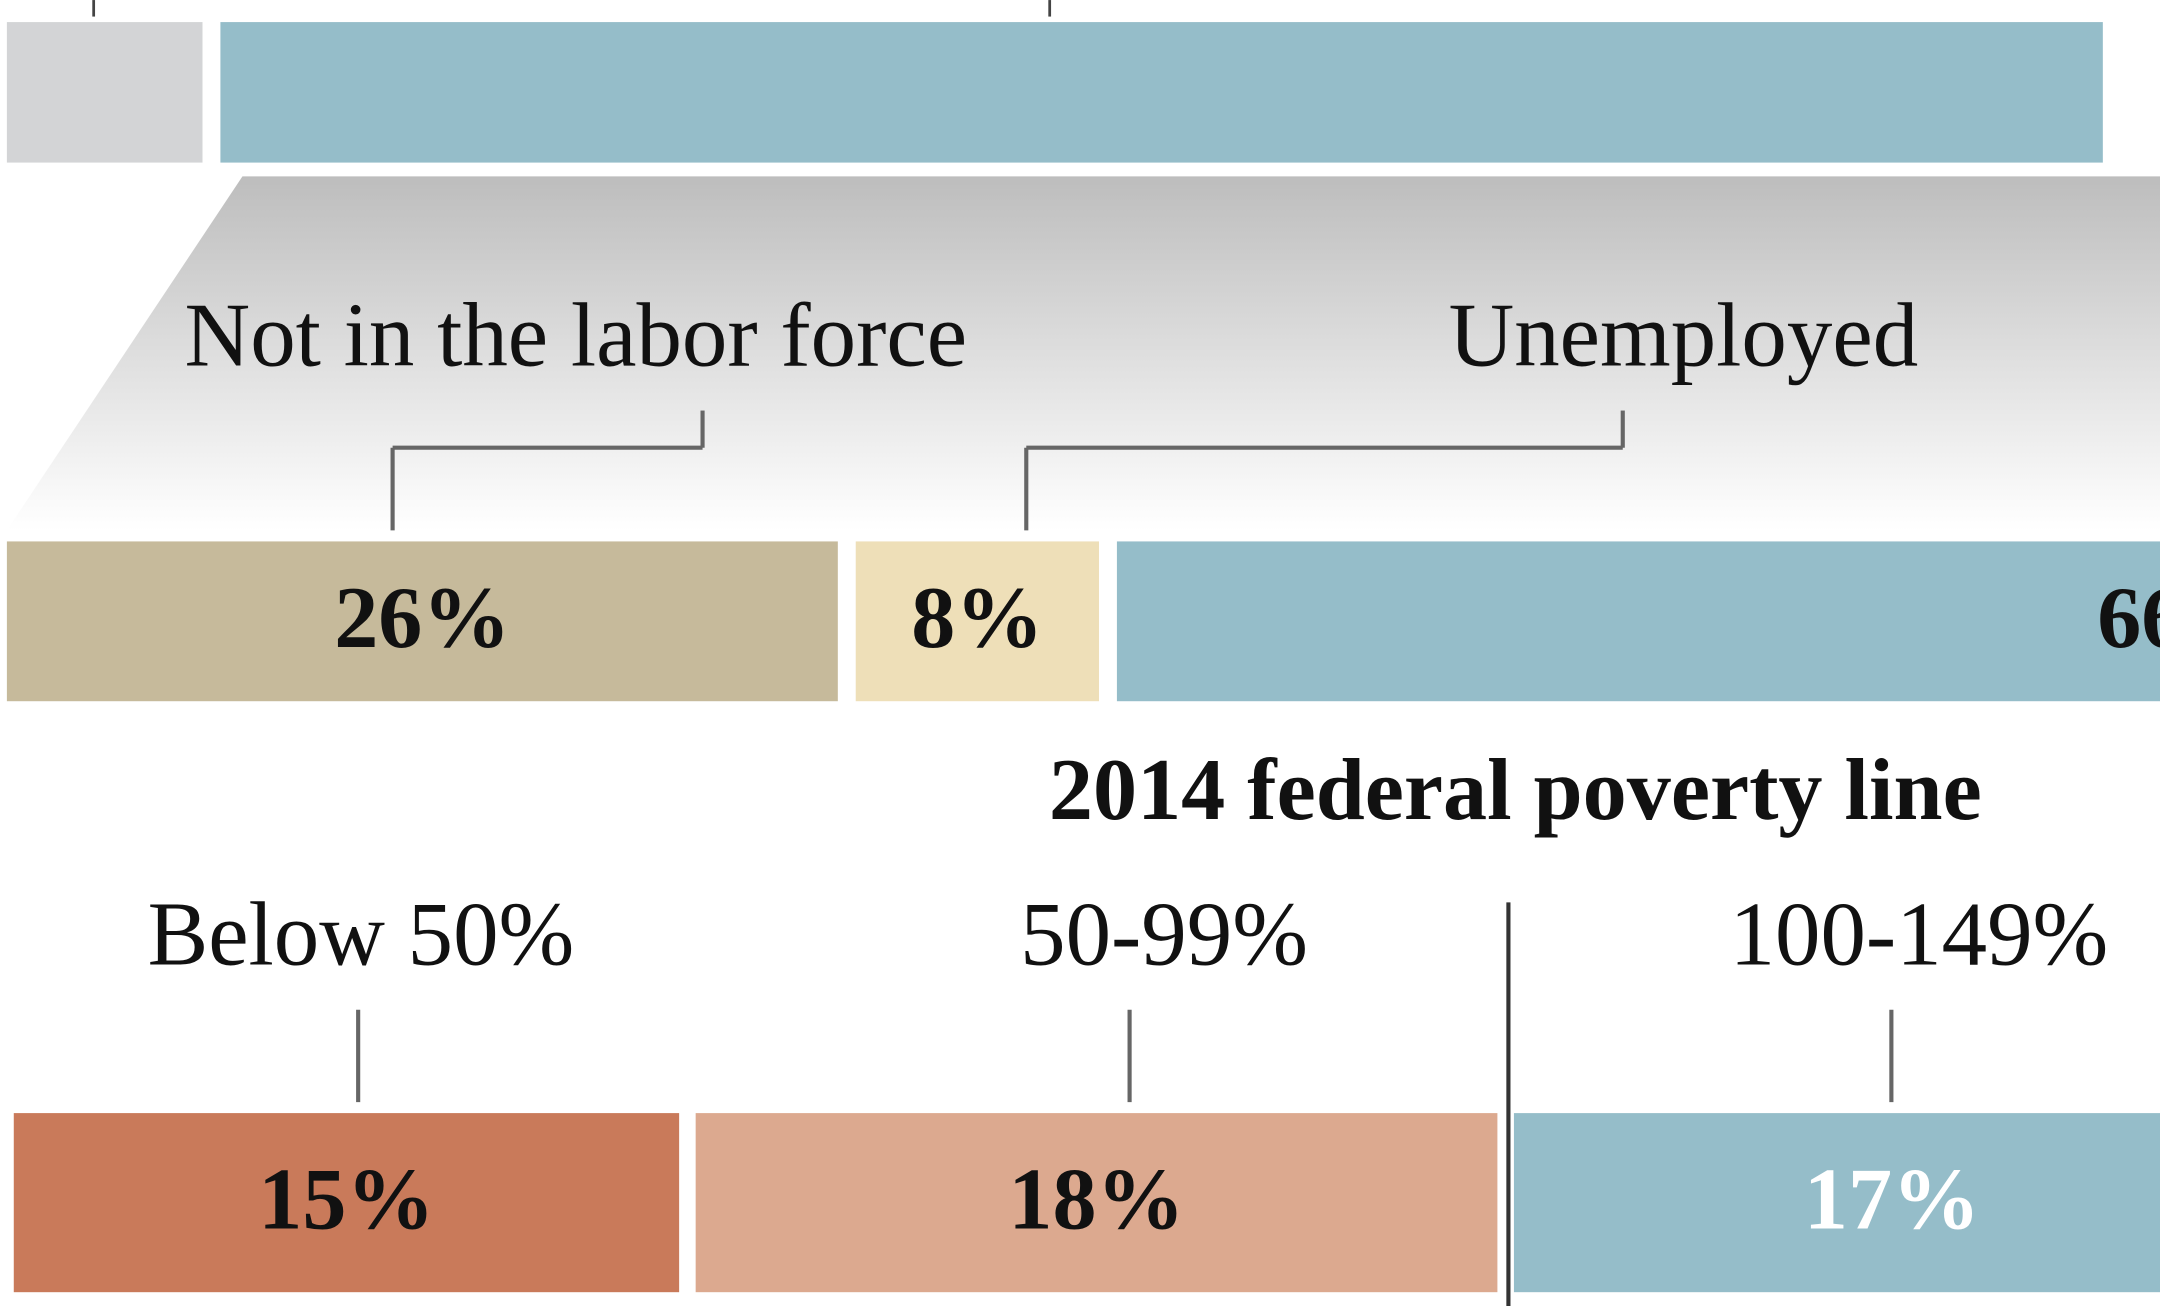 Image resolution: width=2160 pixels, height=1306 pixels. I want to click on poverty-title: 2014 federal poverty line, so click(1515, 790).